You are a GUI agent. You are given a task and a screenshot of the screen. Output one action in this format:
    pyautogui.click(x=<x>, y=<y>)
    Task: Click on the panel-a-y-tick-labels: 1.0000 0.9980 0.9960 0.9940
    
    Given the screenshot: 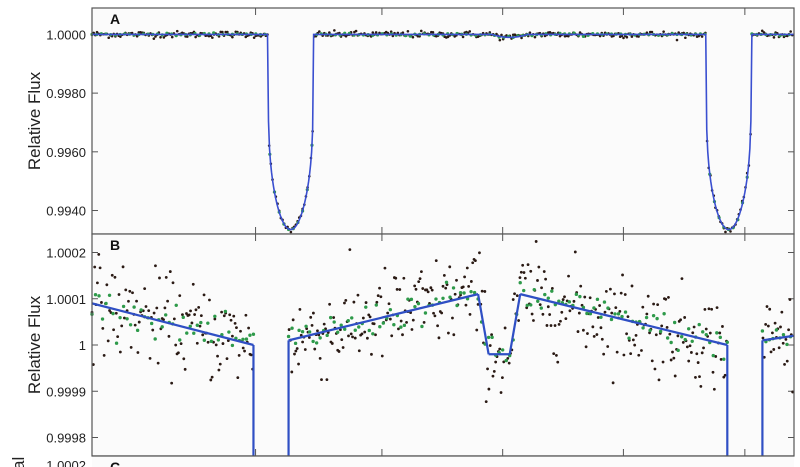 What is the action you would take?
    pyautogui.click(x=66, y=122)
    